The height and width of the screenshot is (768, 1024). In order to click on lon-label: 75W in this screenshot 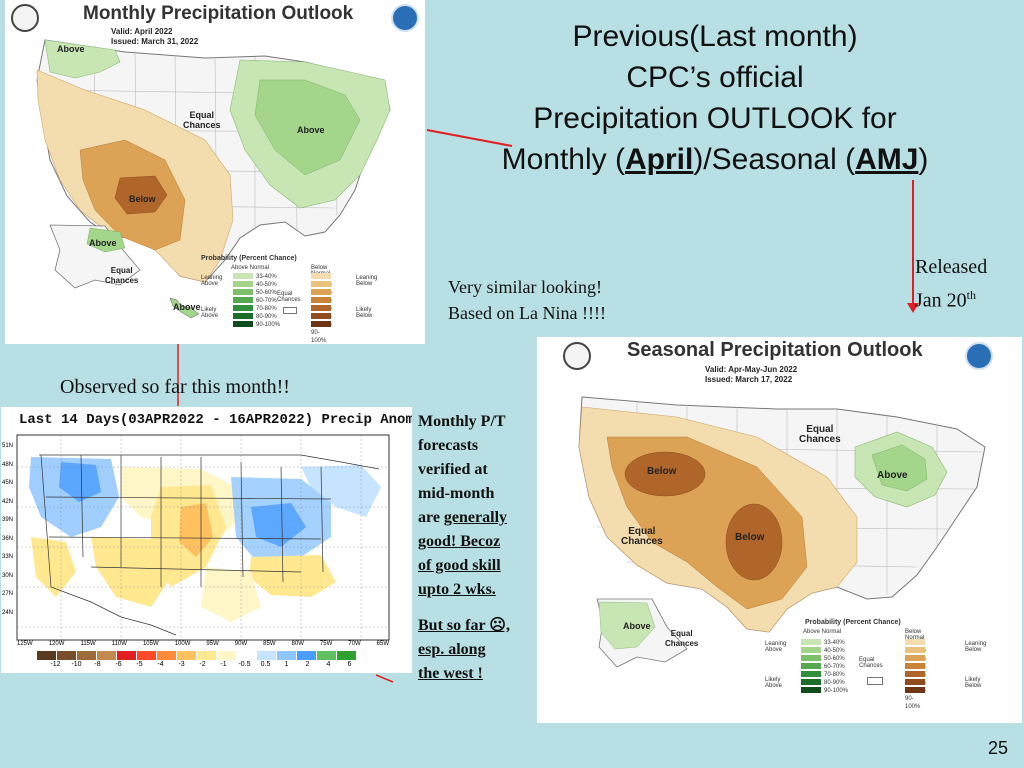, I will do `click(326, 644)`.